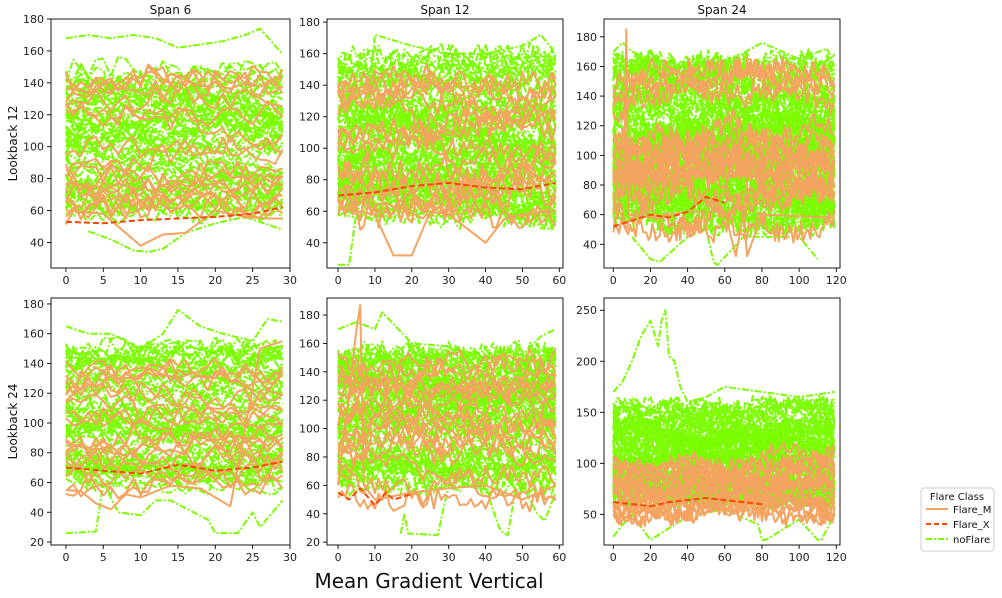 This screenshot has height=598, width=1002. Describe the element at coordinates (13, 144) in the screenshot. I see `subplot-ylabel: Lookback 12` at that location.